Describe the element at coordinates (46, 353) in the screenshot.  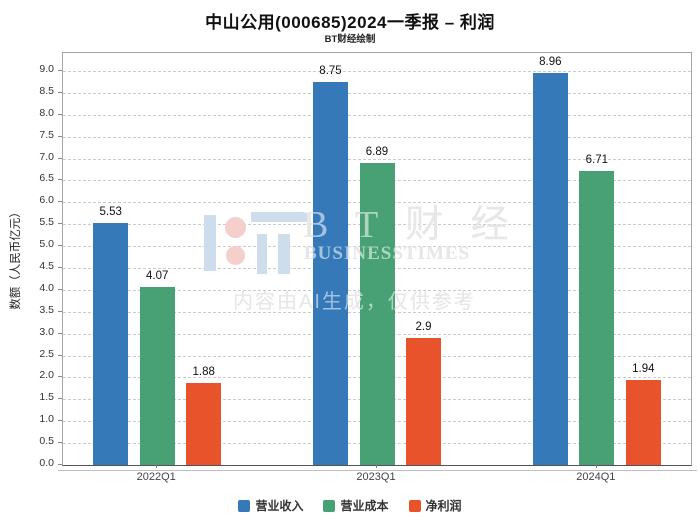
I see `y-tick-label: 2.5` at that location.